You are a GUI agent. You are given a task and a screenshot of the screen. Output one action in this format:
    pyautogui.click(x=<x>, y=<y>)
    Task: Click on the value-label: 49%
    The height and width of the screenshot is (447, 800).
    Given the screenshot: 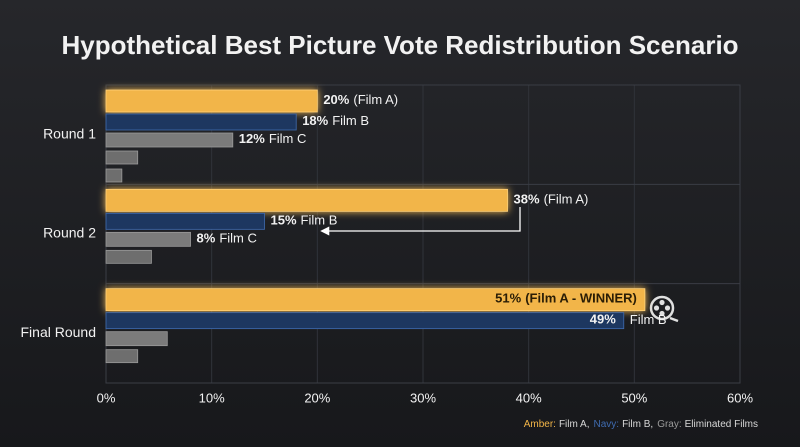 What is the action you would take?
    pyautogui.click(x=603, y=319)
    